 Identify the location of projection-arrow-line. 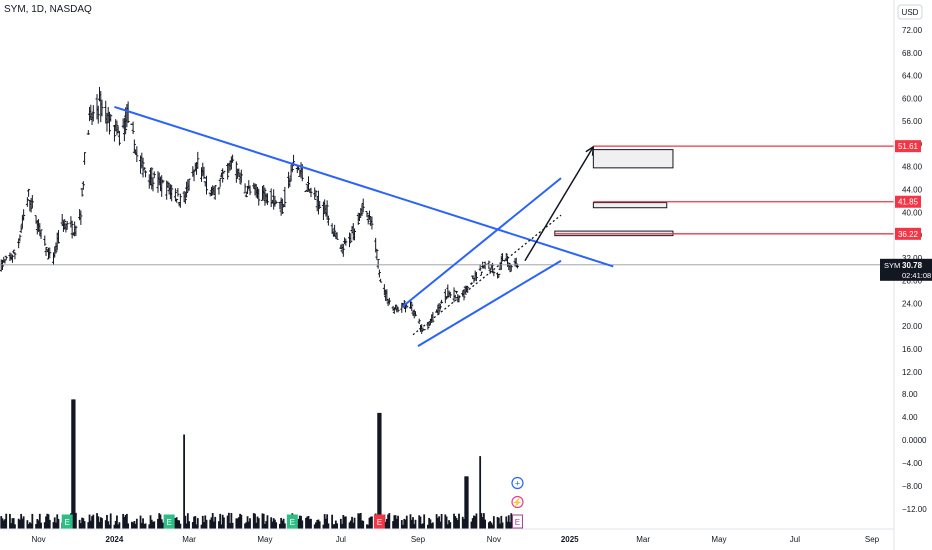
(559, 204).